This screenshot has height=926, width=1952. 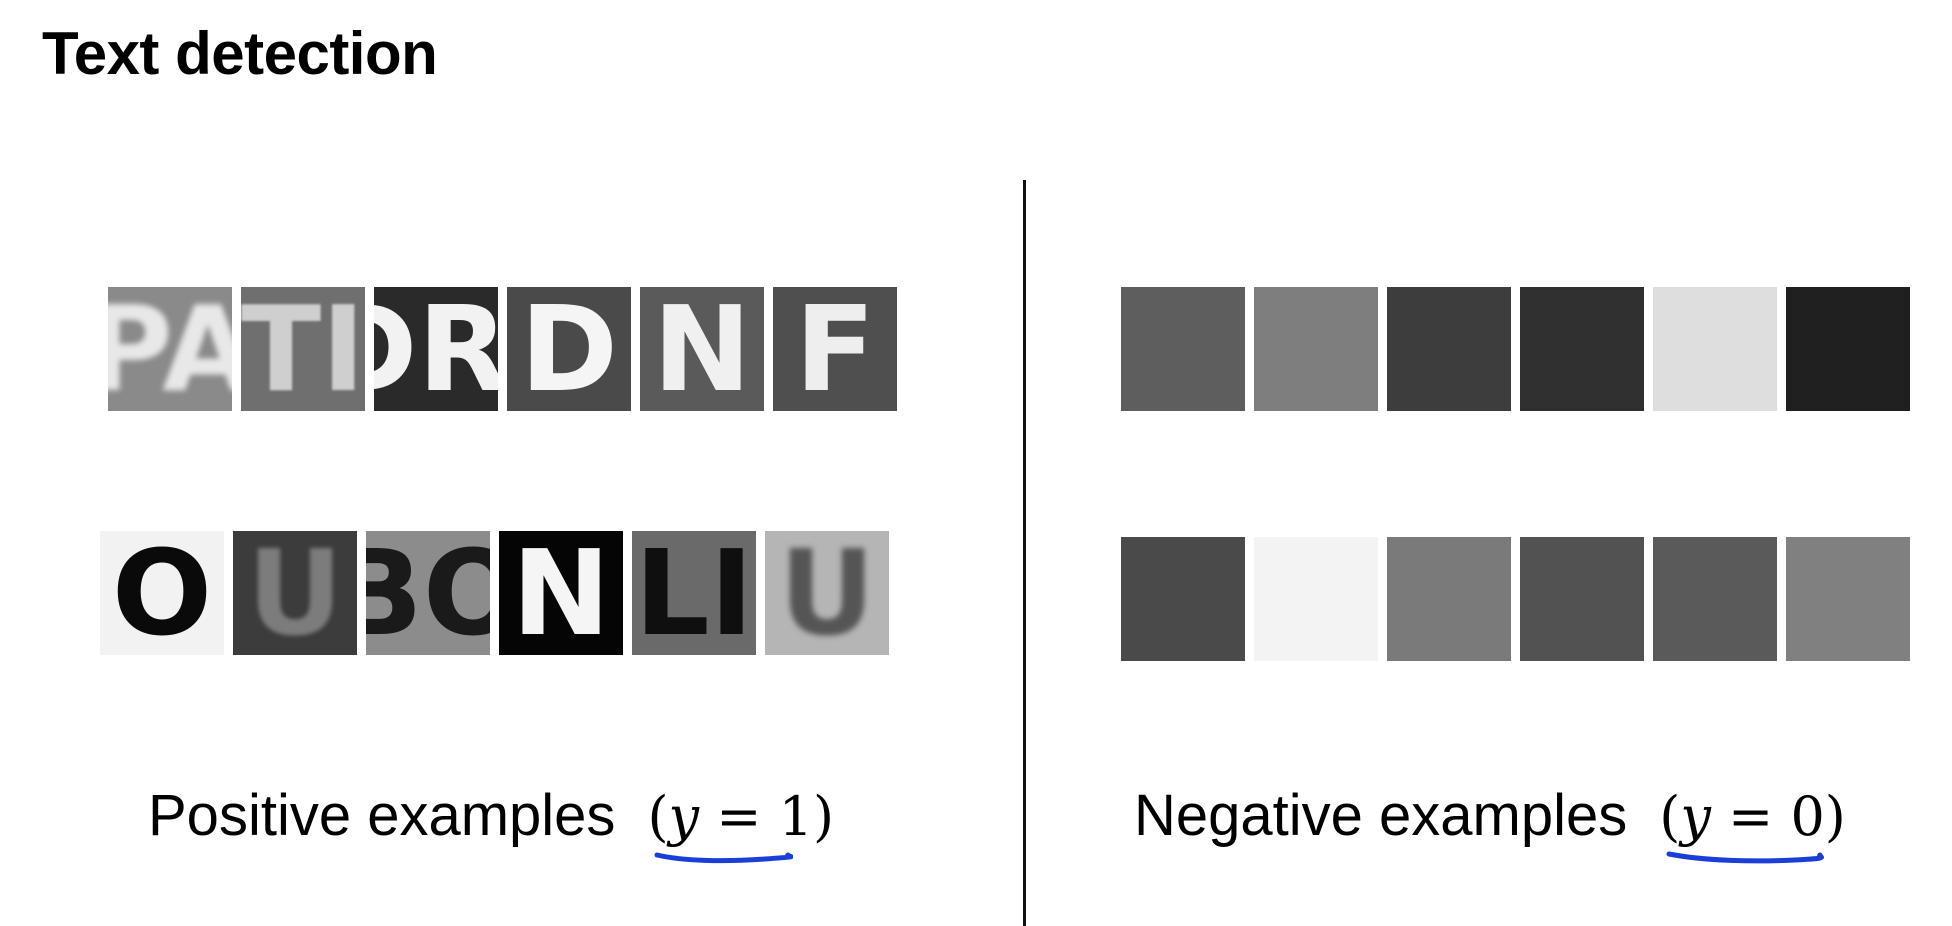 I want to click on positive-tiles-row-2: O U BO N LI U, so click(x=499, y=593).